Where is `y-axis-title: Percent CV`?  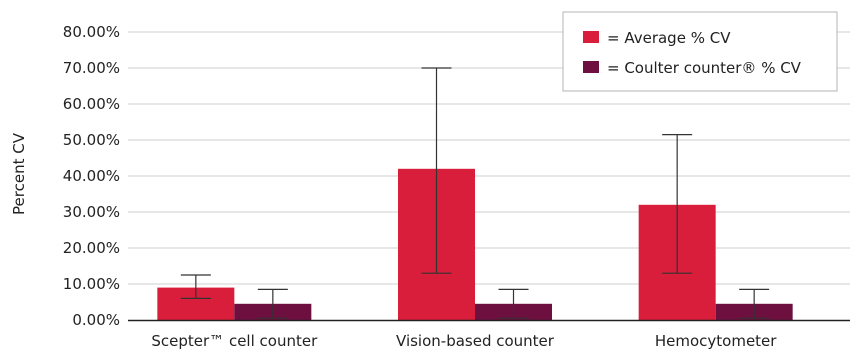 y-axis-title: Percent CV is located at coordinates (19, 173).